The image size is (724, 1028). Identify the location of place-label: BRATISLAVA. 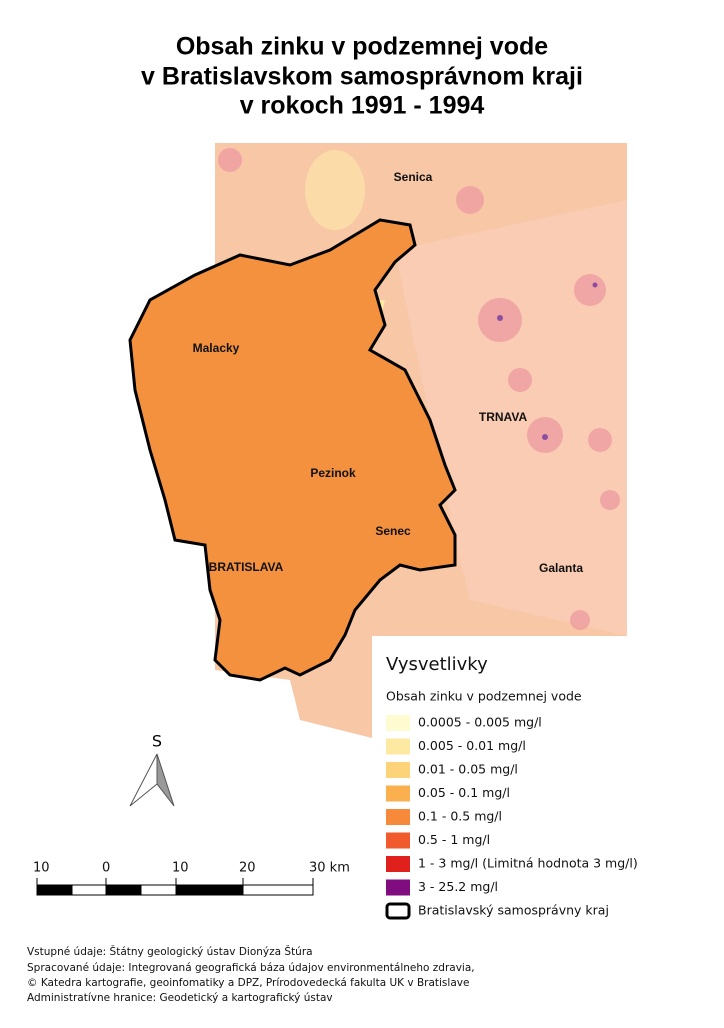
(246, 567).